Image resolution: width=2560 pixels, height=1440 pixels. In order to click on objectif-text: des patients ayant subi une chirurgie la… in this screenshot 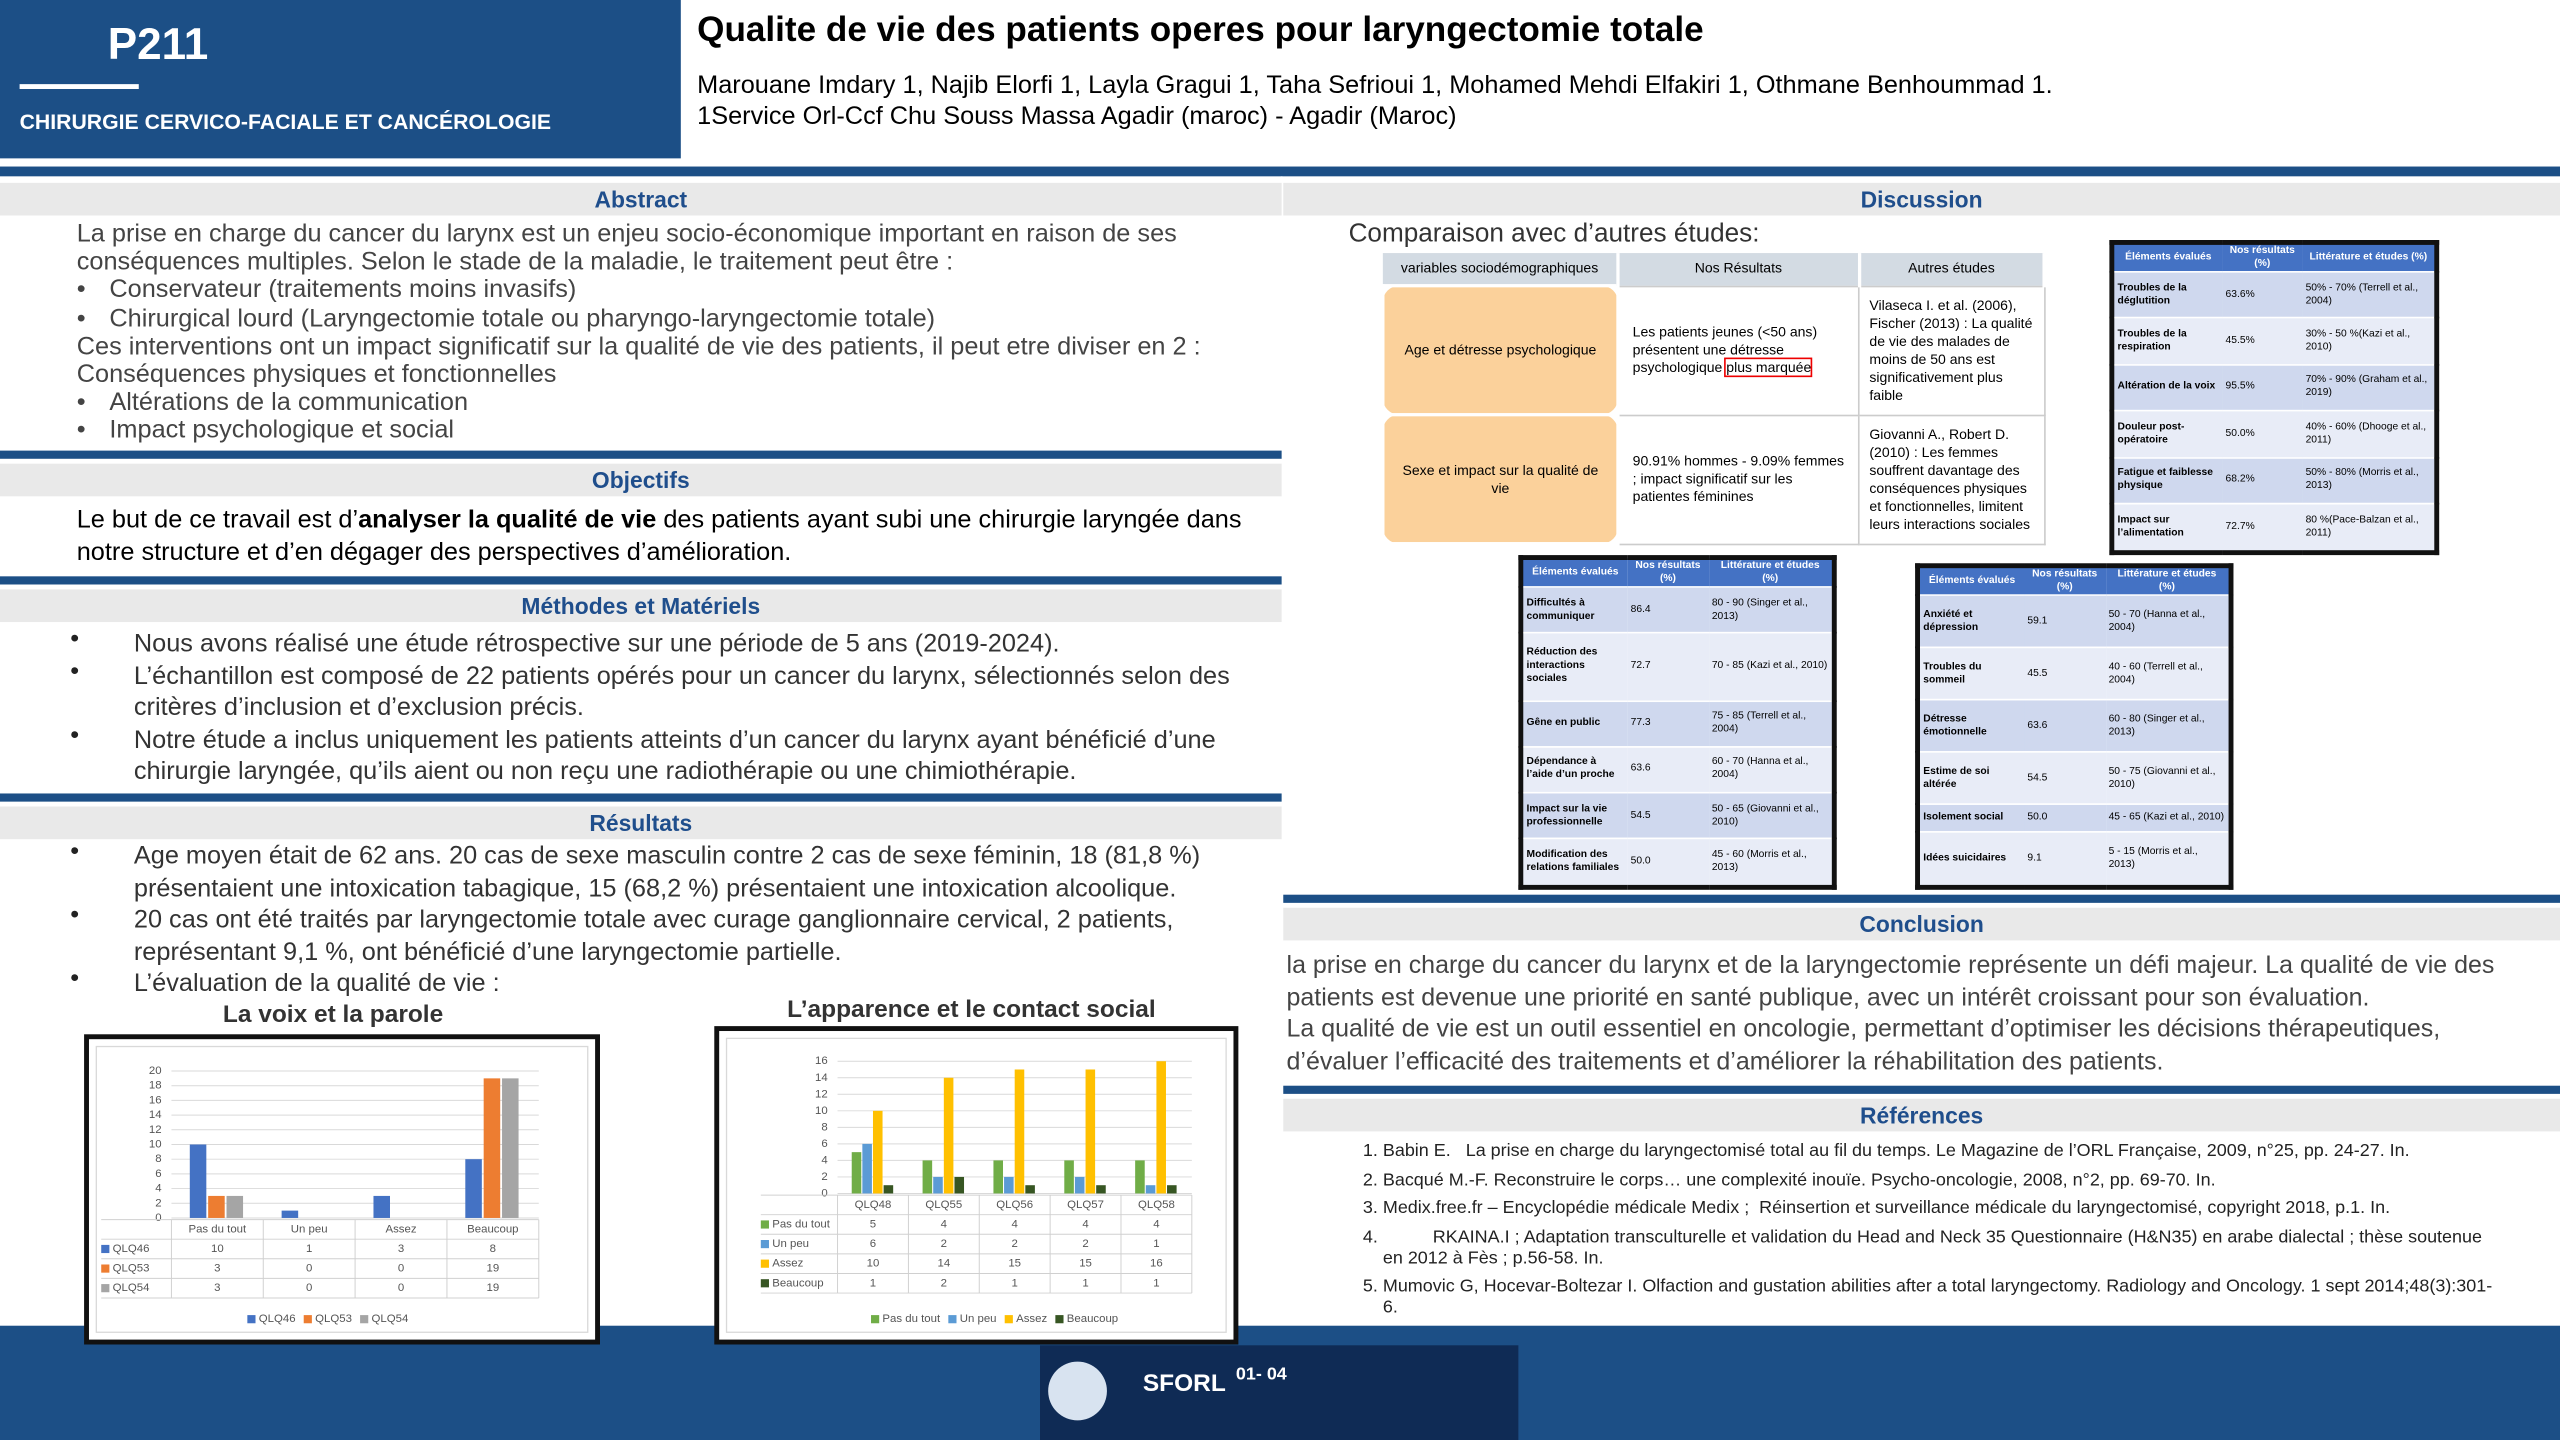, I will do `click(659, 536)`.